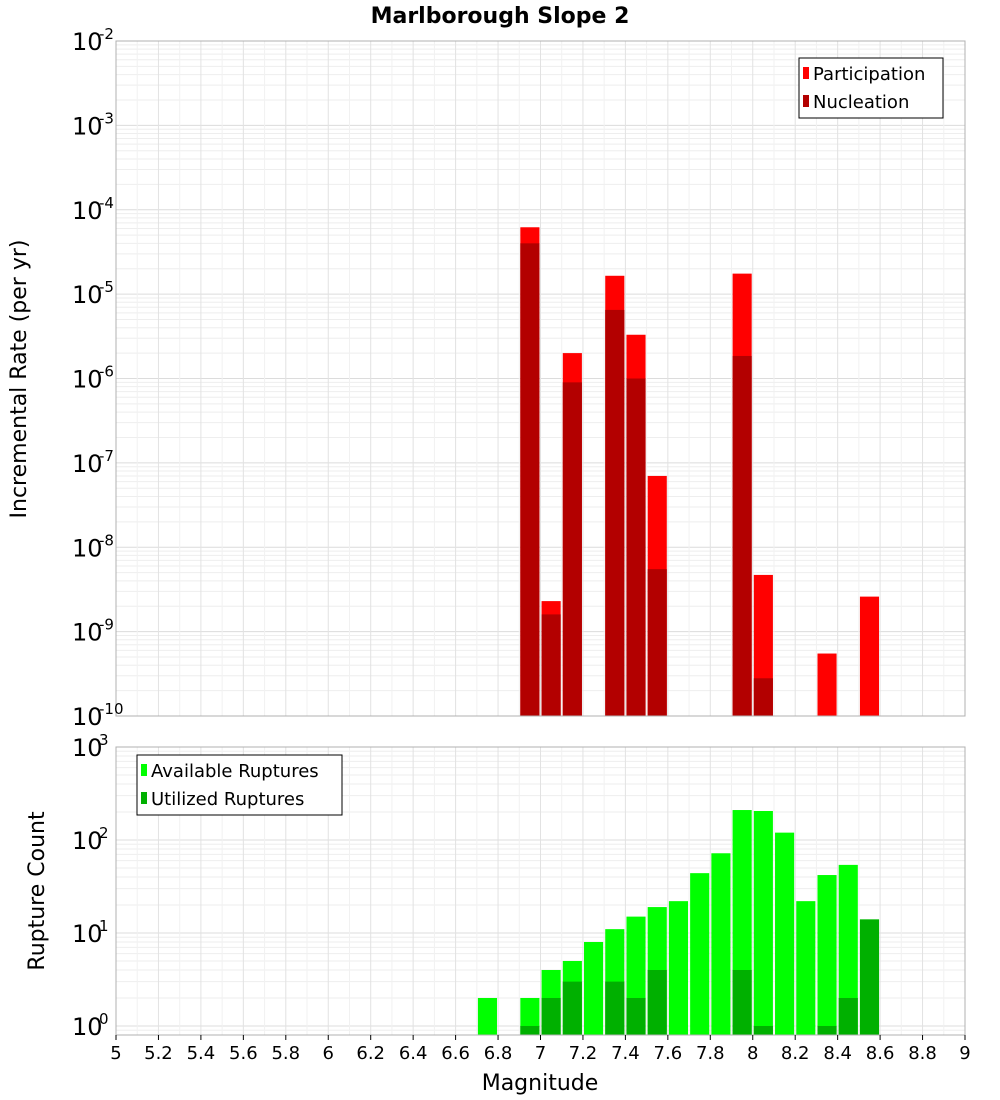 The height and width of the screenshot is (1100, 1000). What do you see at coordinates (106, 118) in the screenshot?
I see `top-y-tick-exponent: -3` at bounding box center [106, 118].